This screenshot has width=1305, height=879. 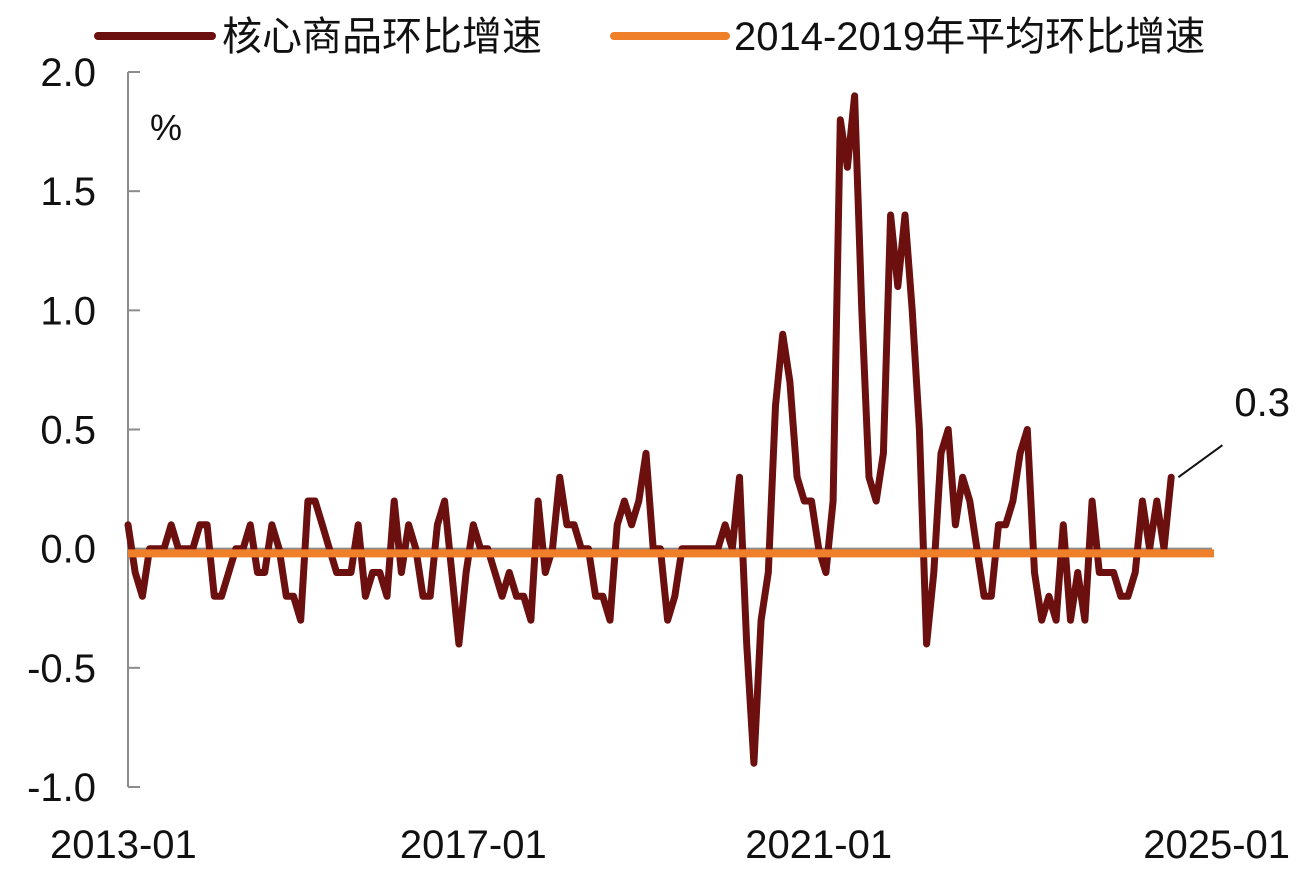 What do you see at coordinates (473, 845) in the screenshot?
I see `x-tick-label: 2017-01` at bounding box center [473, 845].